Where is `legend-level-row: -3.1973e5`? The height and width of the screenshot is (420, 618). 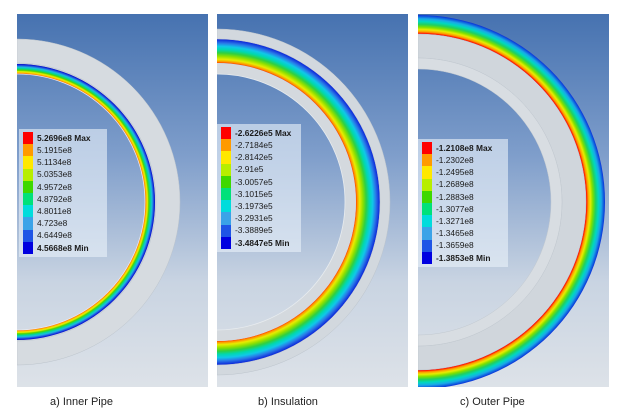
legend-level-row: -3.1973e5 is located at coordinates (259, 206).